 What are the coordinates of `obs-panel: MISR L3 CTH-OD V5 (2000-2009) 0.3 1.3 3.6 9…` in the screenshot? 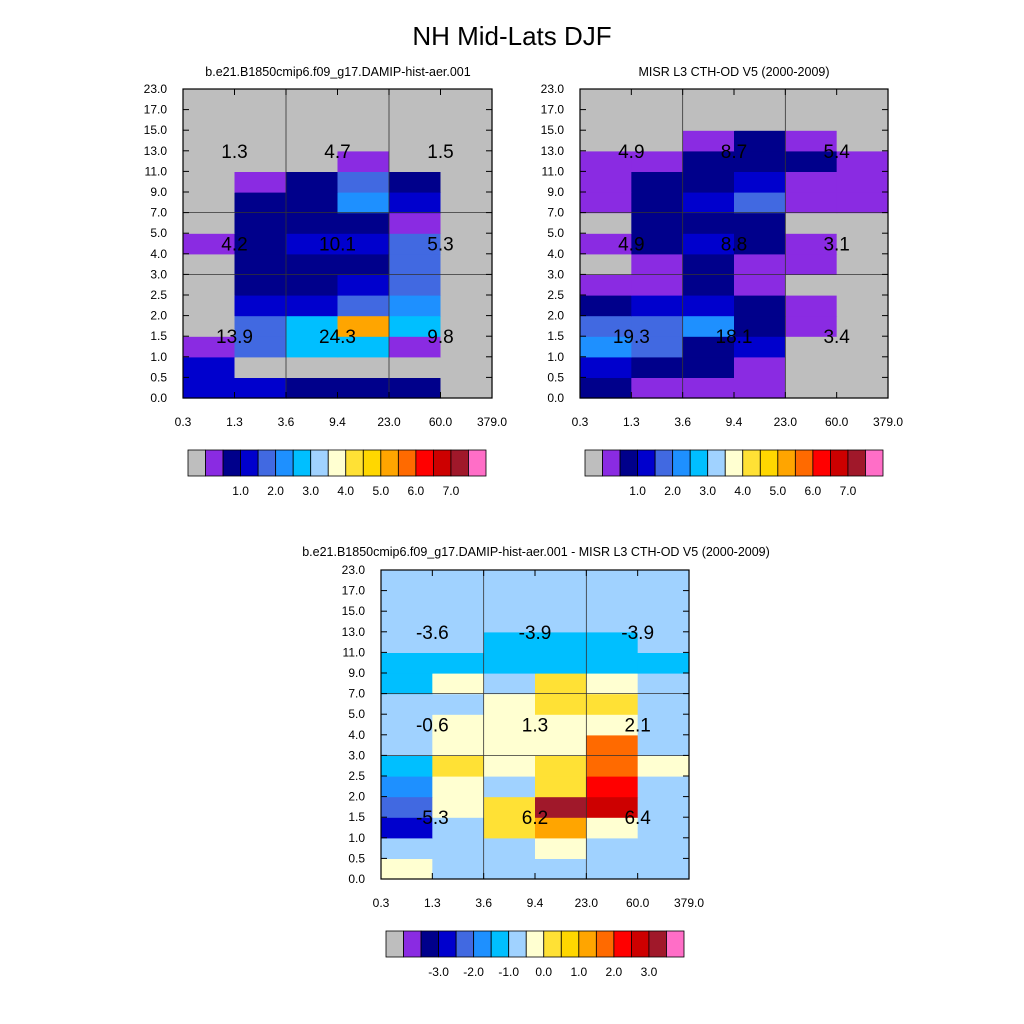 It's located at (722, 281).